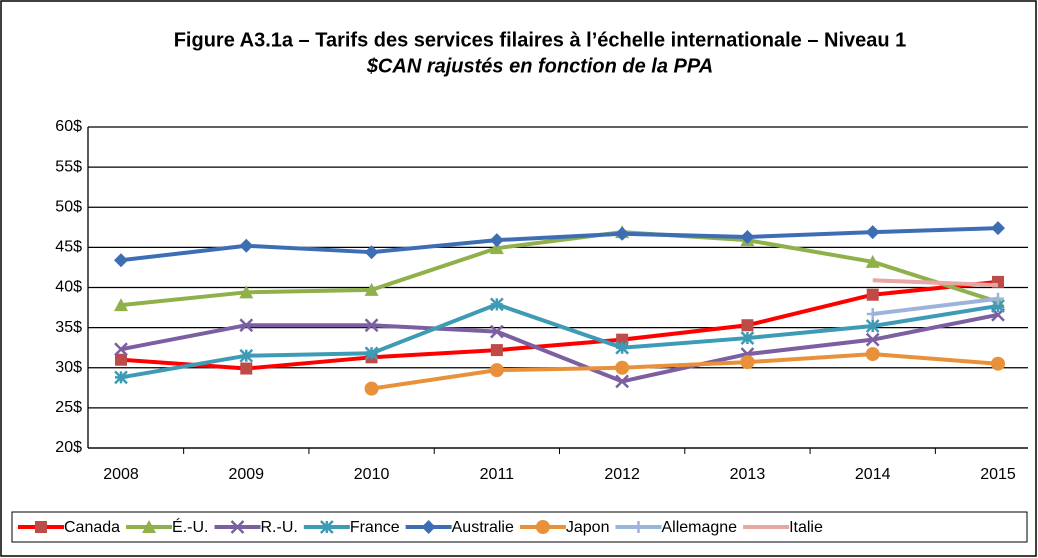  Describe the element at coordinates (68, 407) in the screenshot. I see `y-tick-label: 25$` at that location.